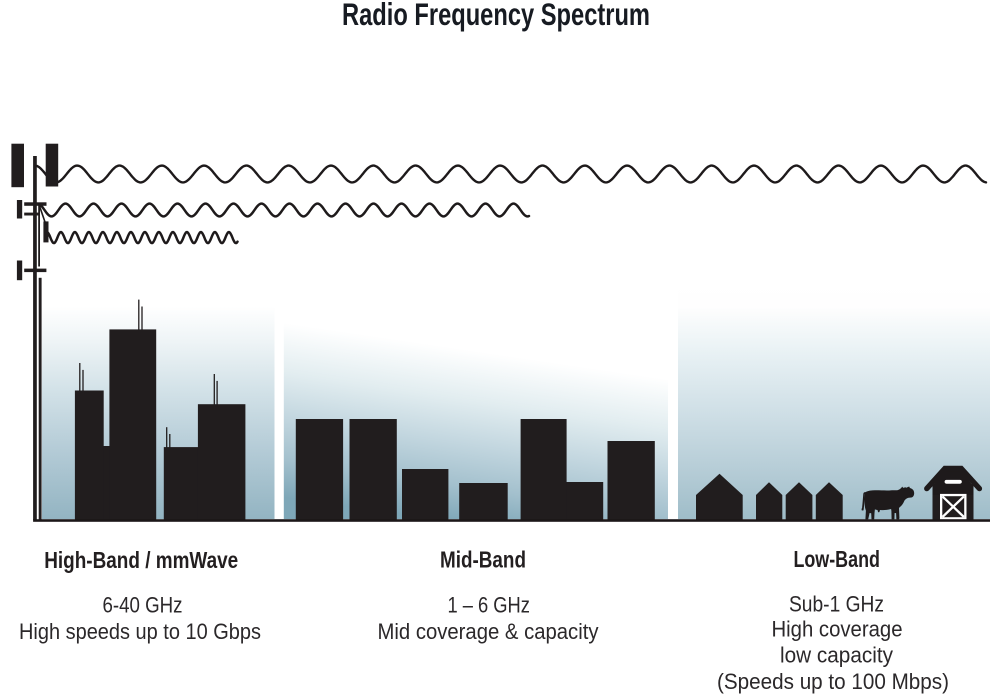 The height and width of the screenshot is (700, 1000). What do you see at coordinates (836, 559) in the screenshot?
I see `svg-text: Low-Band` at bounding box center [836, 559].